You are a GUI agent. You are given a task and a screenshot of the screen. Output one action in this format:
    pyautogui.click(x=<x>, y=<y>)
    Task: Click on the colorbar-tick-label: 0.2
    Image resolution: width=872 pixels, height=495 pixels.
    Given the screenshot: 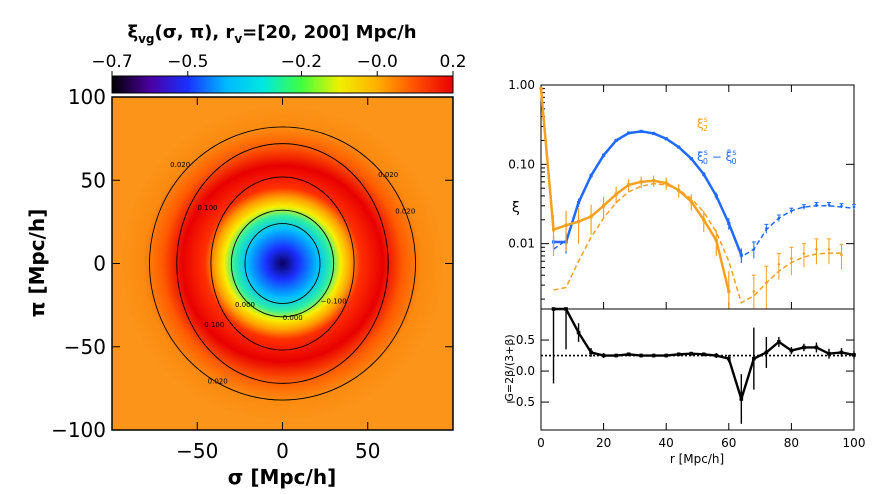 What is the action you would take?
    pyautogui.click(x=452, y=62)
    